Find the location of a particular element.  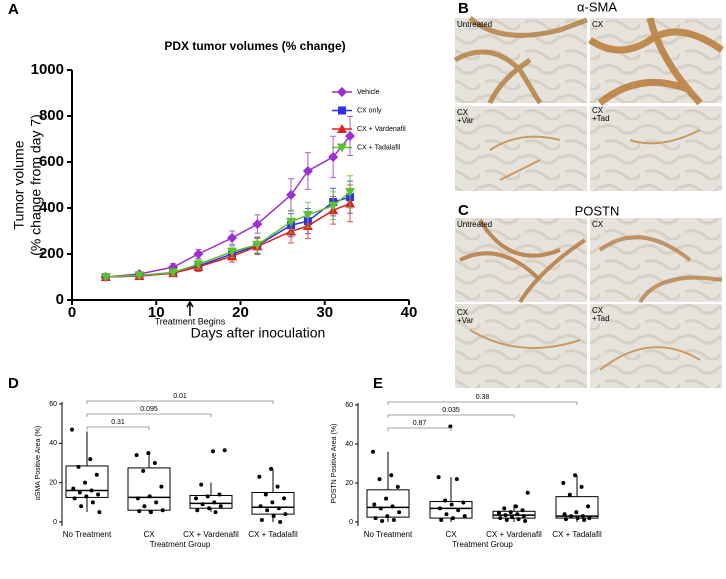

box is located at coordinates (273, 503).